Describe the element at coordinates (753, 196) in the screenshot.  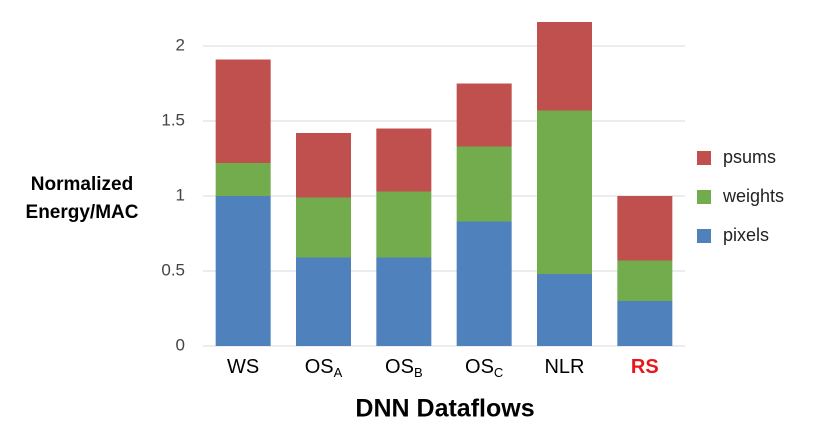
I see `legend-label: weights` at that location.